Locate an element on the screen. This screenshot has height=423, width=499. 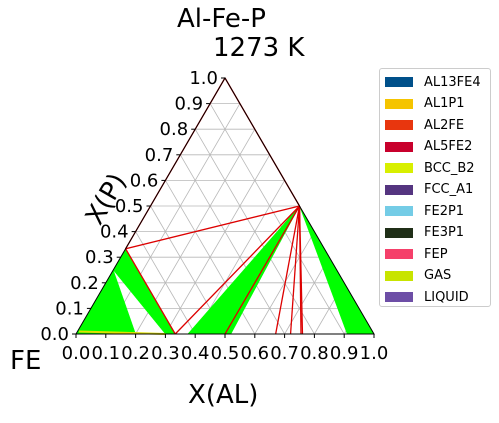
y-tick-label: 0.4 is located at coordinates (114, 232).